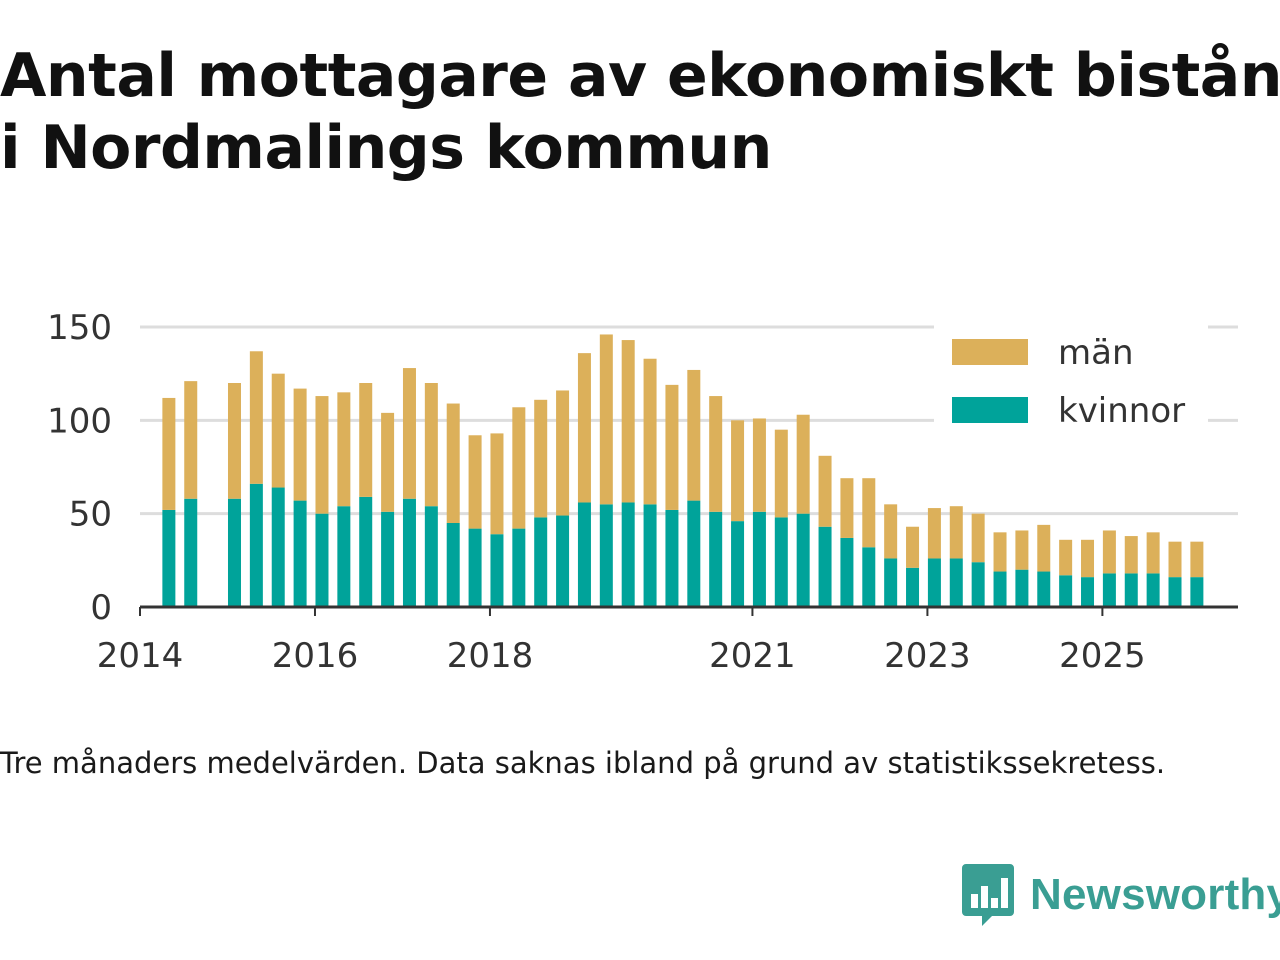 The height and width of the screenshot is (960, 1280). Describe the element at coordinates (90, 515) in the screenshot. I see `y-tick-label: 50` at that location.